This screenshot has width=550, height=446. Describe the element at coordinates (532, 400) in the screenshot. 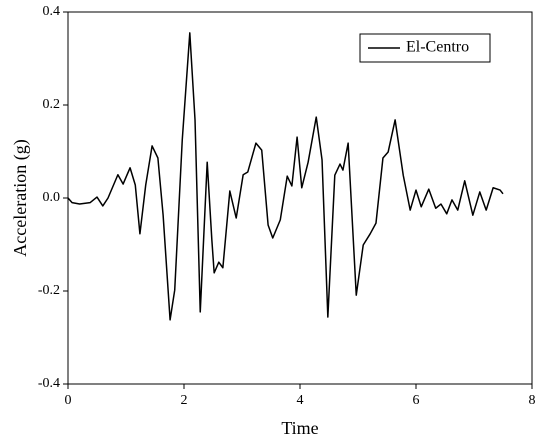

I see `x-tick-label: 8` at that location.